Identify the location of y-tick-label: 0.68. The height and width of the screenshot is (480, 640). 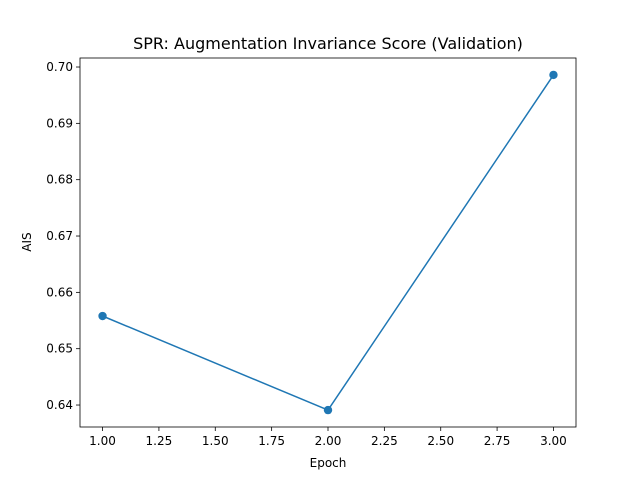
(59, 180).